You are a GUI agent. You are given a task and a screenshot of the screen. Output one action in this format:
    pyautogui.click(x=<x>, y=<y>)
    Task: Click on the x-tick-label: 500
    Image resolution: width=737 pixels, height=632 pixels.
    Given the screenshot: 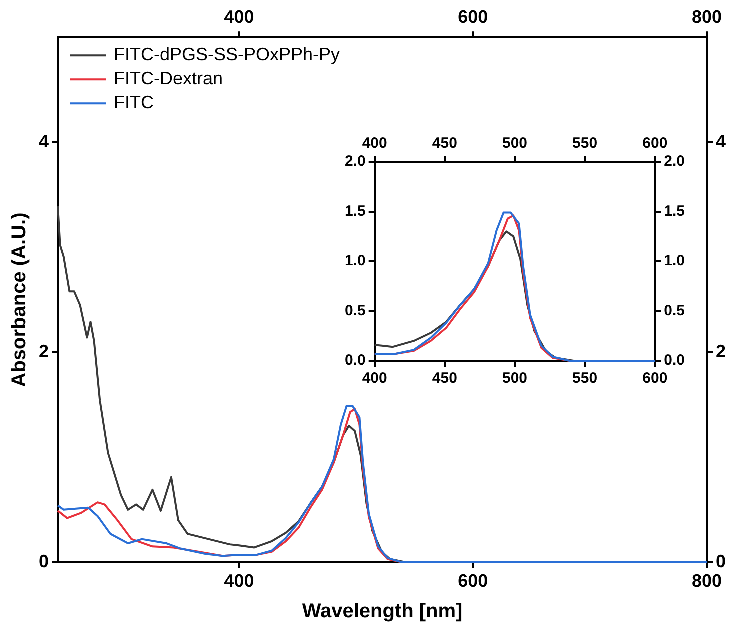 What is the action you would take?
    pyautogui.click(x=515, y=379)
    